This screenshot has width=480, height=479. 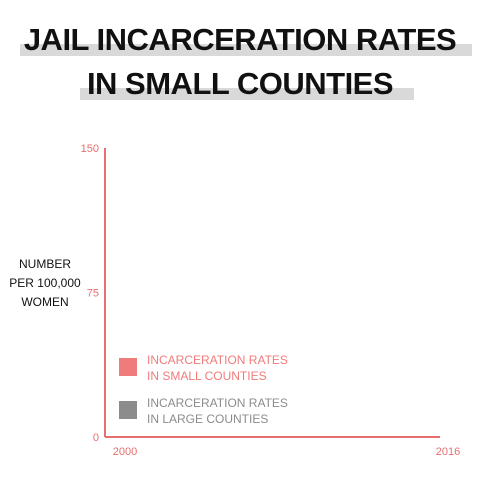 I want to click on y-tick-label: 150, so click(x=90, y=149).